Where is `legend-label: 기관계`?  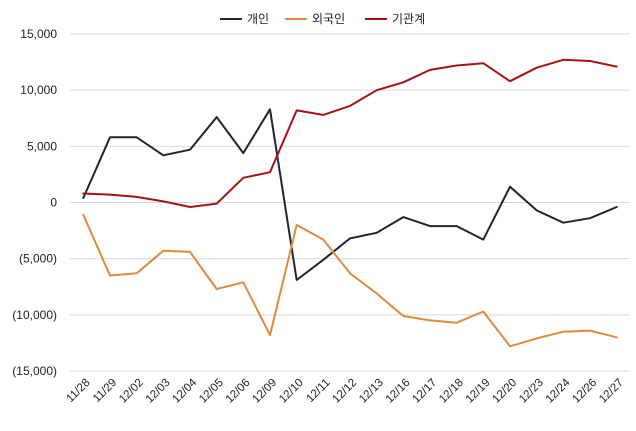
legend-label: 기관계 is located at coordinates (408, 19).